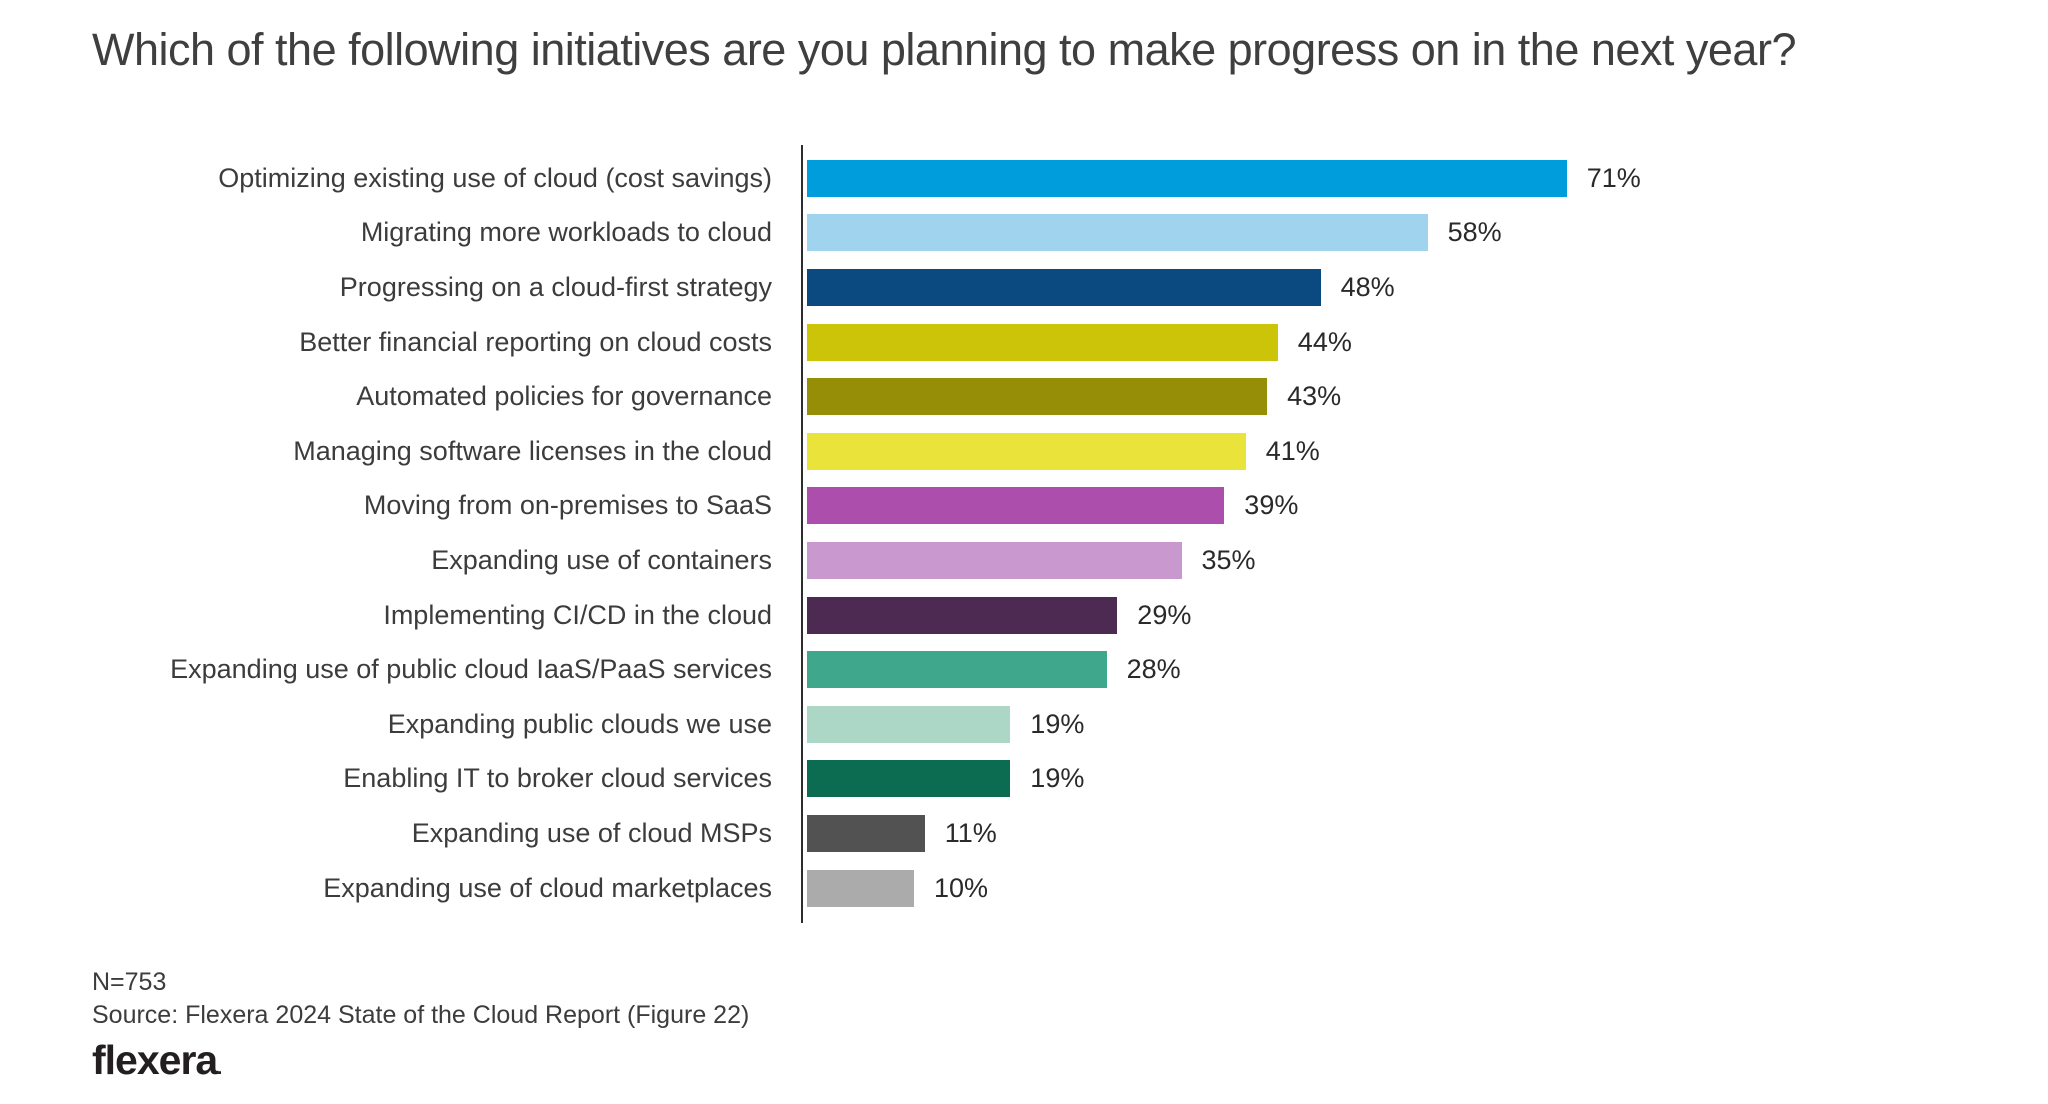 This screenshot has width=2048, height=1104. Describe the element at coordinates (555, 286) in the screenshot. I see `bar-label: Progressing on a cloud-first strategy` at that location.